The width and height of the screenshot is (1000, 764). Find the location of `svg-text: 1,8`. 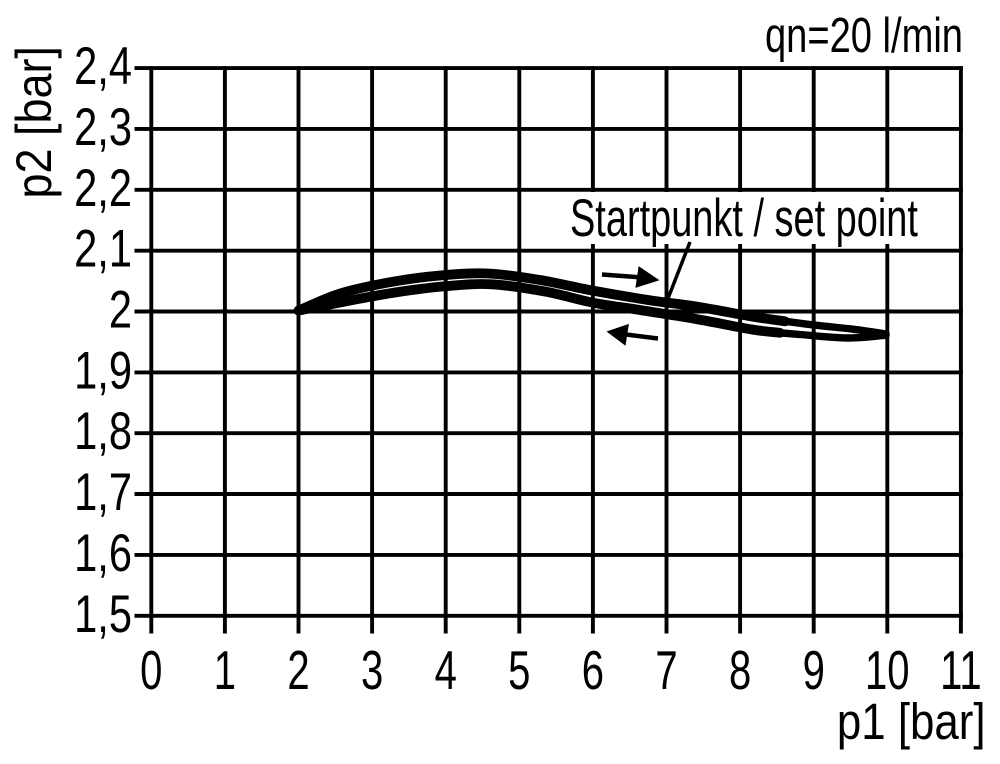

svg-text: 1,8 is located at coordinates (103, 431).